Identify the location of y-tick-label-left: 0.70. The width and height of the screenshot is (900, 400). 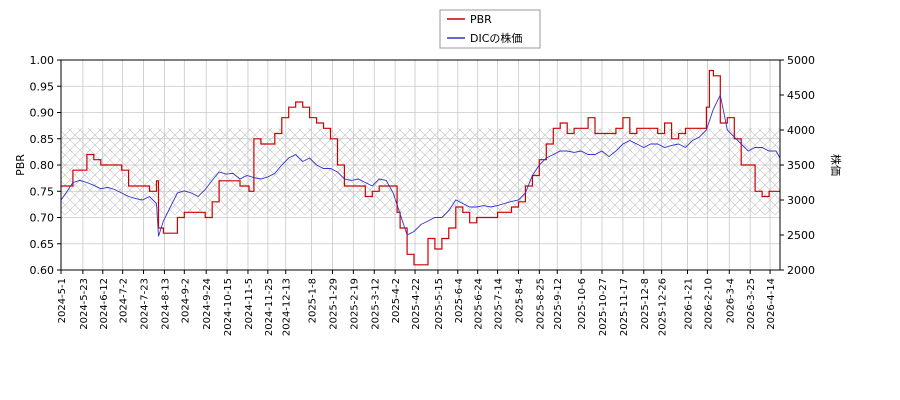
(42, 218).